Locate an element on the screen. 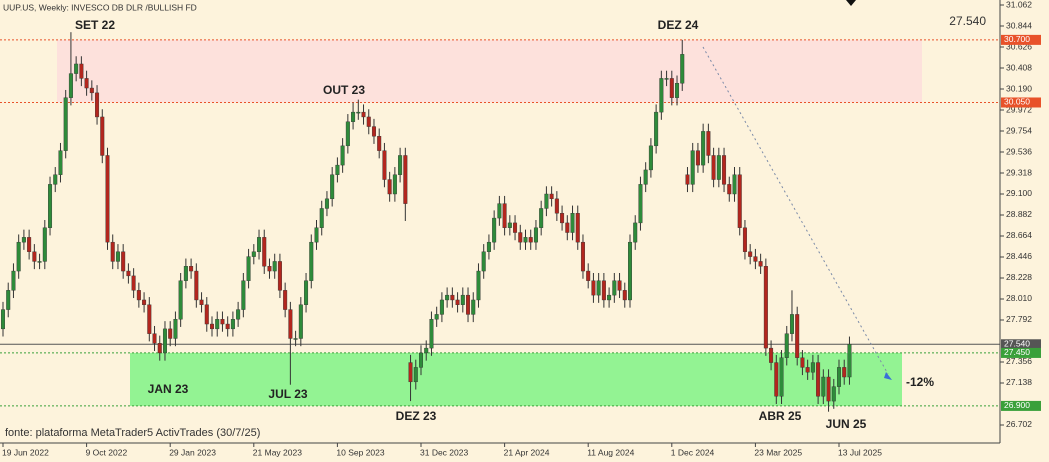  annotation: -12% is located at coordinates (920, 382).